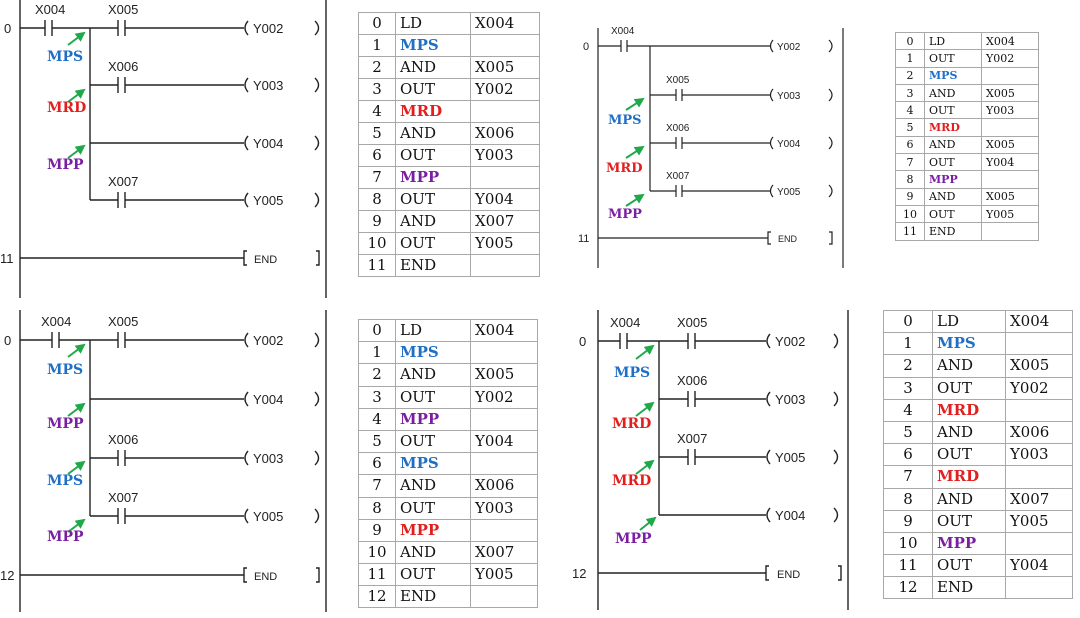 This screenshot has height=618, width=1080. I want to click on instruction-row: 4 MRD, so click(449, 111).